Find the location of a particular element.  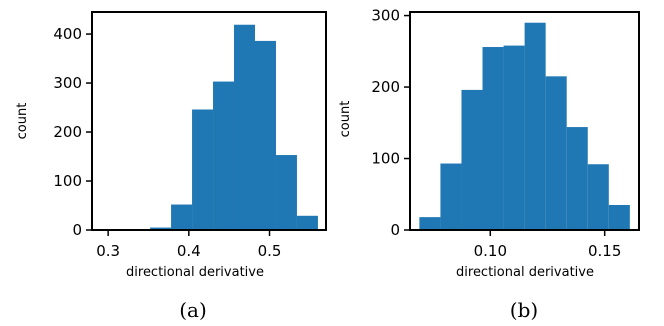

x-tick-label-a: 0.5 is located at coordinates (270, 251).